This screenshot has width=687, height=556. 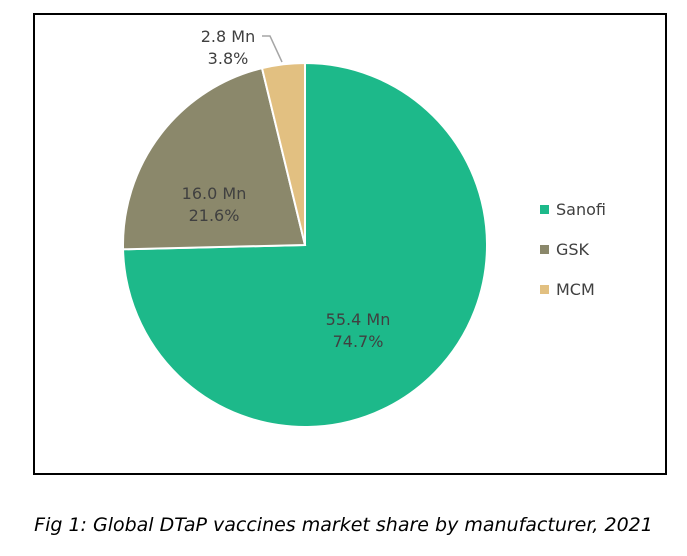 I want to click on legend-swatch-gsk, so click(x=544, y=249).